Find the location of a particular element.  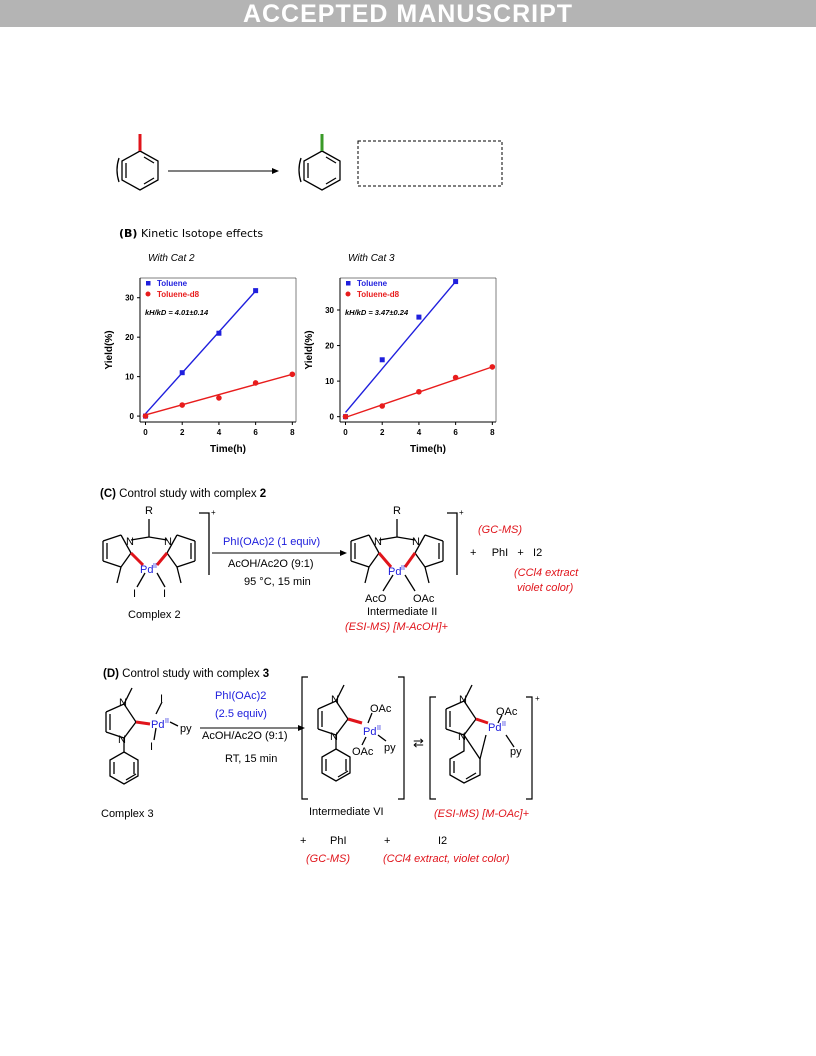

x-tick-label: 8 is located at coordinates (492, 432).